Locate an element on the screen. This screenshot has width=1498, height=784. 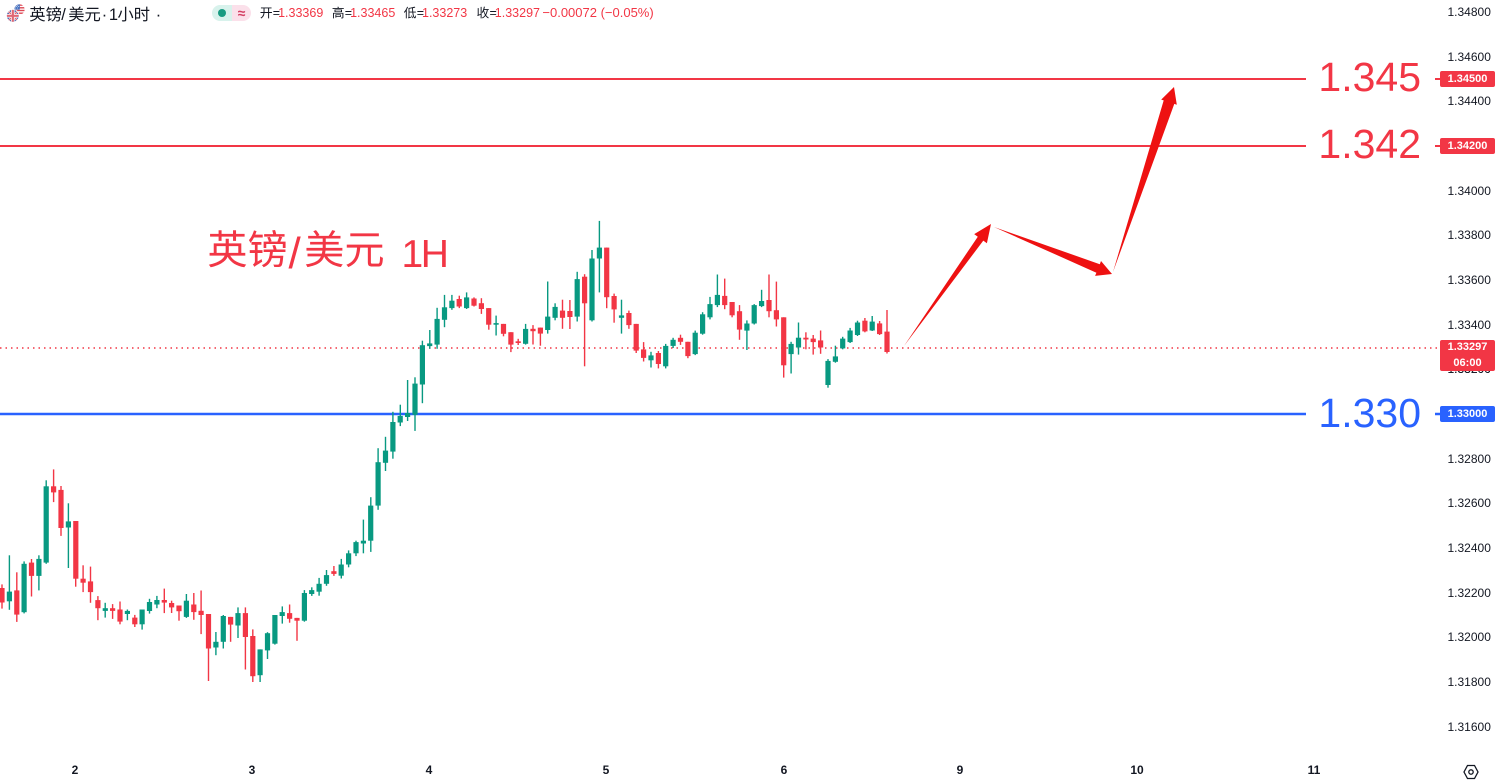
svg-text: 1 is located at coordinates (113, 15).